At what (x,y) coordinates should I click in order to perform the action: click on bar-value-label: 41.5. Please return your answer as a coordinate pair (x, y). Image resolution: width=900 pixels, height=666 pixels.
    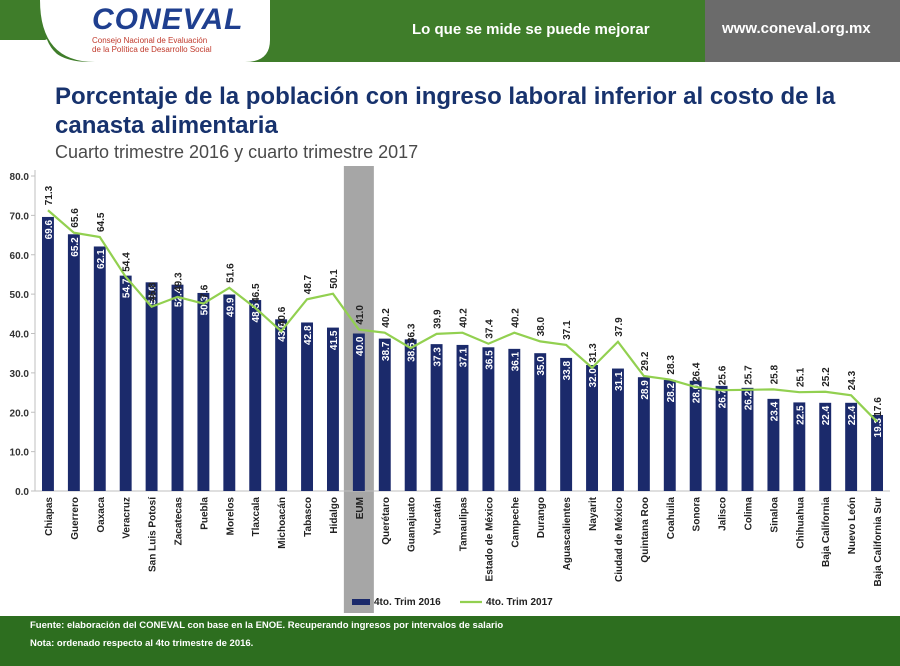
    Looking at the image, I should click on (334, 340).